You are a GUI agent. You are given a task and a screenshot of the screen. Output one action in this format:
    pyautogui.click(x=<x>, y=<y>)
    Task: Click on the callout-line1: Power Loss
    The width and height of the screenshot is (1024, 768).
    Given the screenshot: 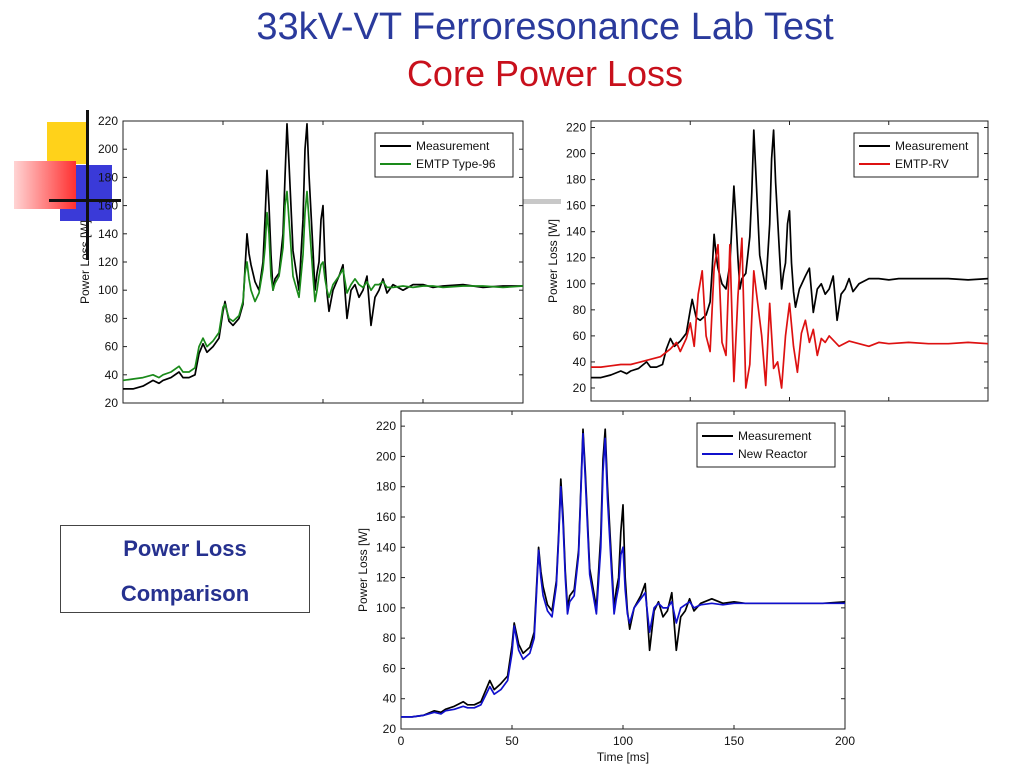 What is the action you would take?
    pyautogui.click(x=185, y=548)
    